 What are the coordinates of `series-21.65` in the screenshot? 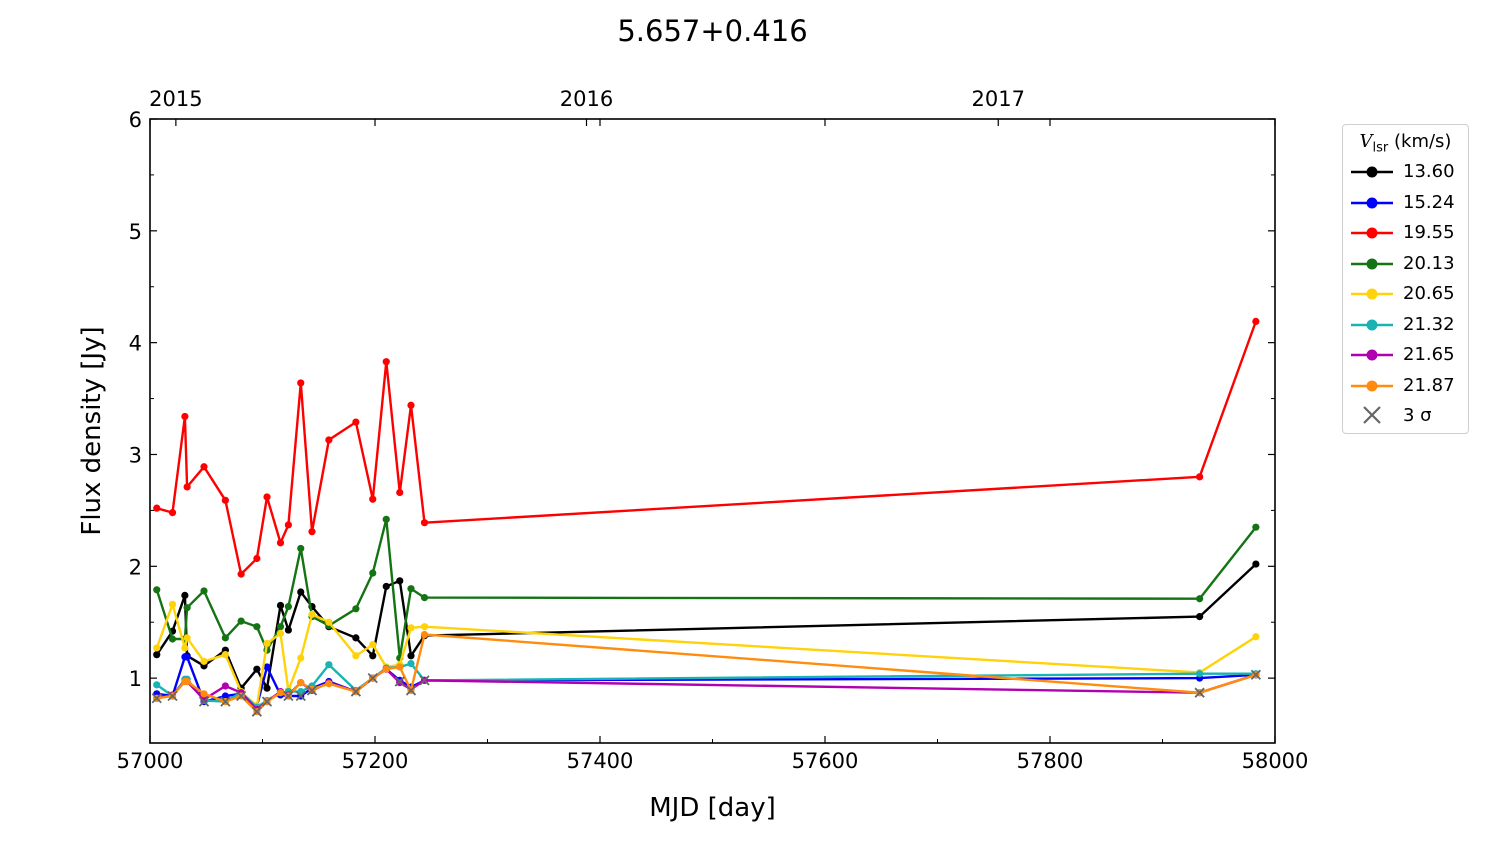 It's located at (706, 689).